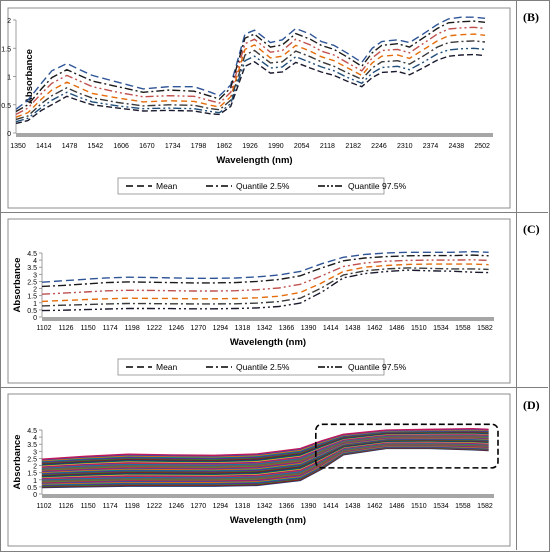  I want to click on d-y-axis-title: Absorbance, so click(17, 462).